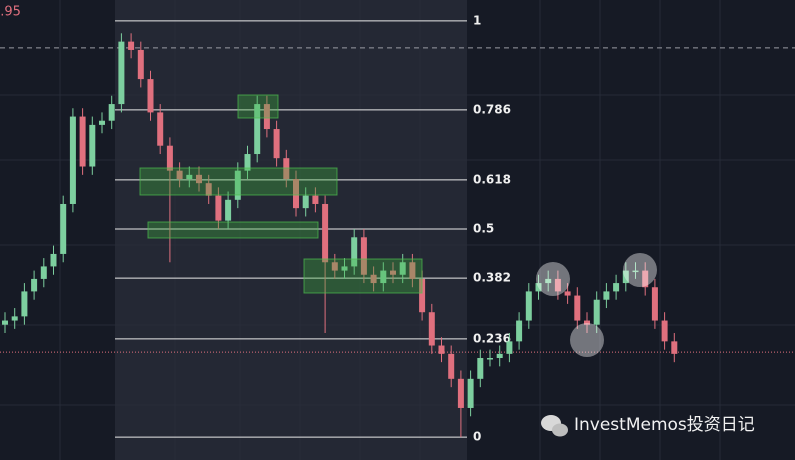  I want to click on watermark-text: InvestMemos投资日记, so click(664, 425).